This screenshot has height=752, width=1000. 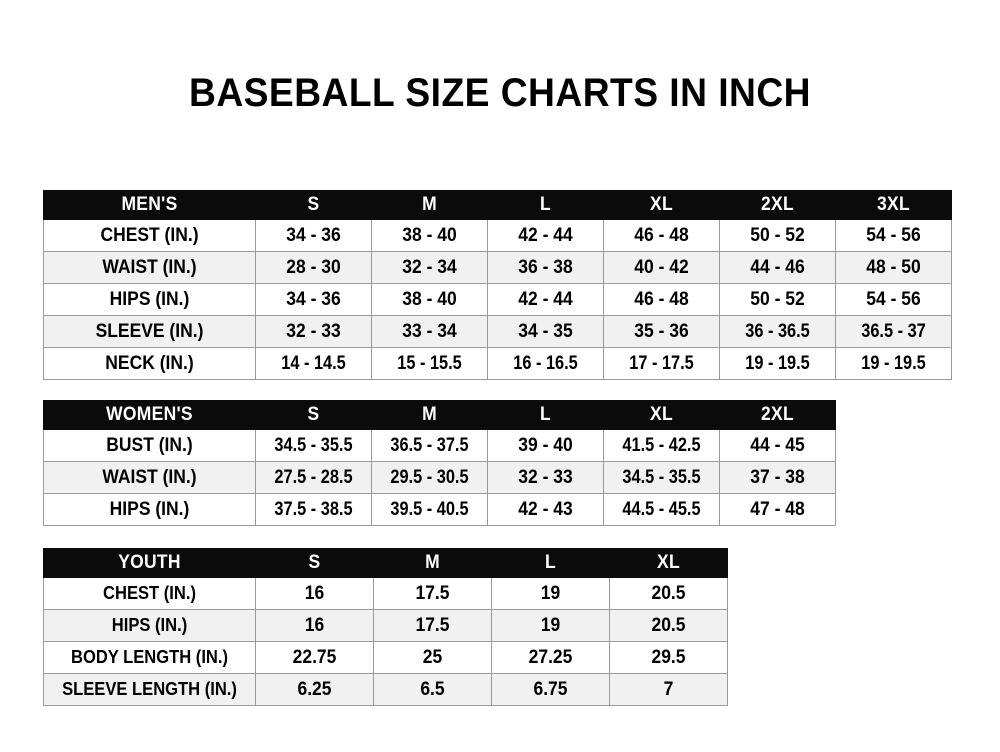 What do you see at coordinates (149, 445) in the screenshot?
I see `row-label: BUST (IN.)` at bounding box center [149, 445].